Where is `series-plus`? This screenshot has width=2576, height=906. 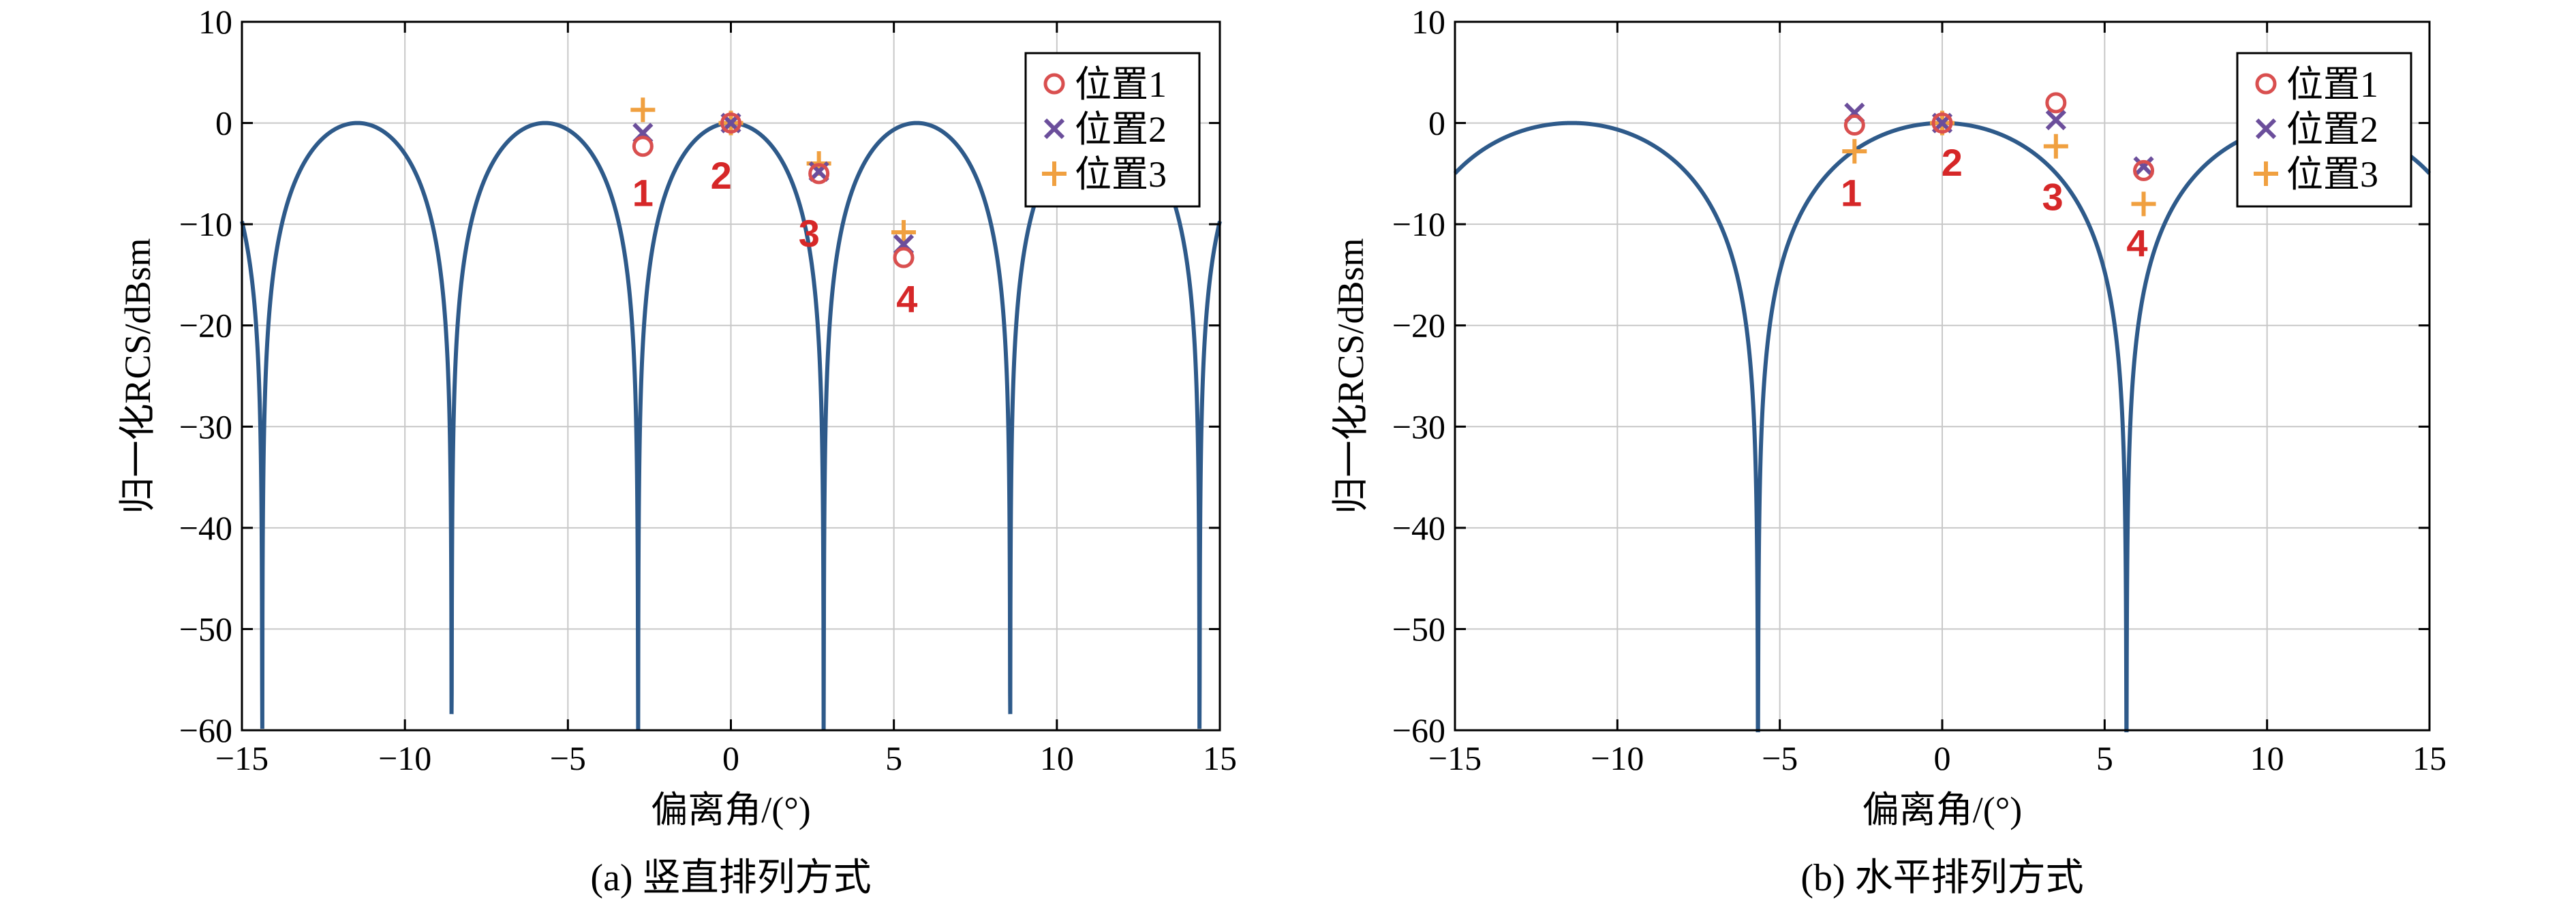 series-plus is located at coordinates (1999, 163).